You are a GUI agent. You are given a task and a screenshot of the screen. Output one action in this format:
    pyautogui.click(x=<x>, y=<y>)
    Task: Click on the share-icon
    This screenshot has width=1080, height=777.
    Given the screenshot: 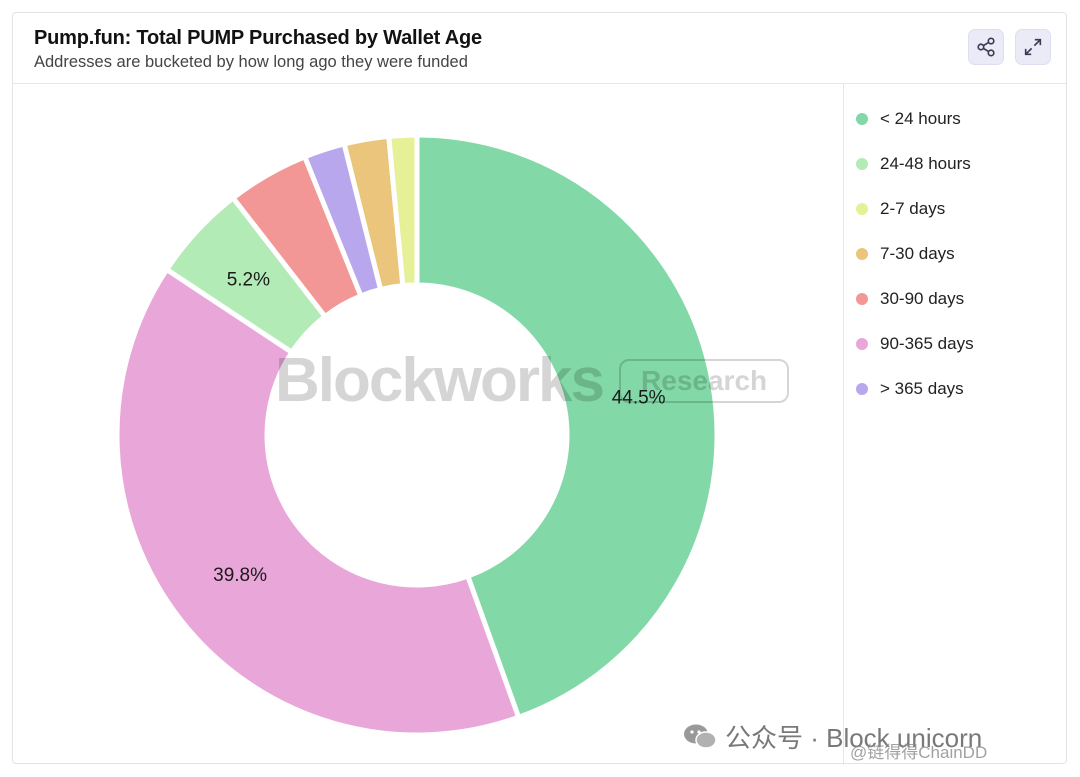 What is the action you would take?
    pyautogui.click(x=986, y=47)
    